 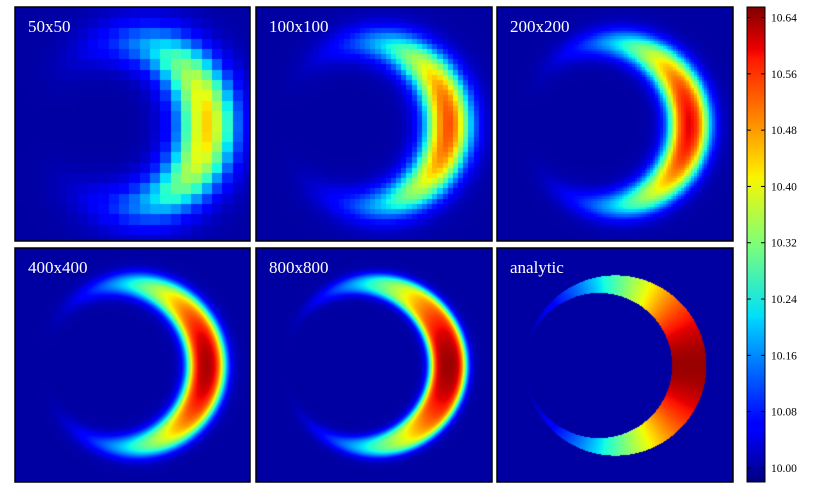 I want to click on heatmap-panel-200x200: 200x200, so click(x=615, y=124).